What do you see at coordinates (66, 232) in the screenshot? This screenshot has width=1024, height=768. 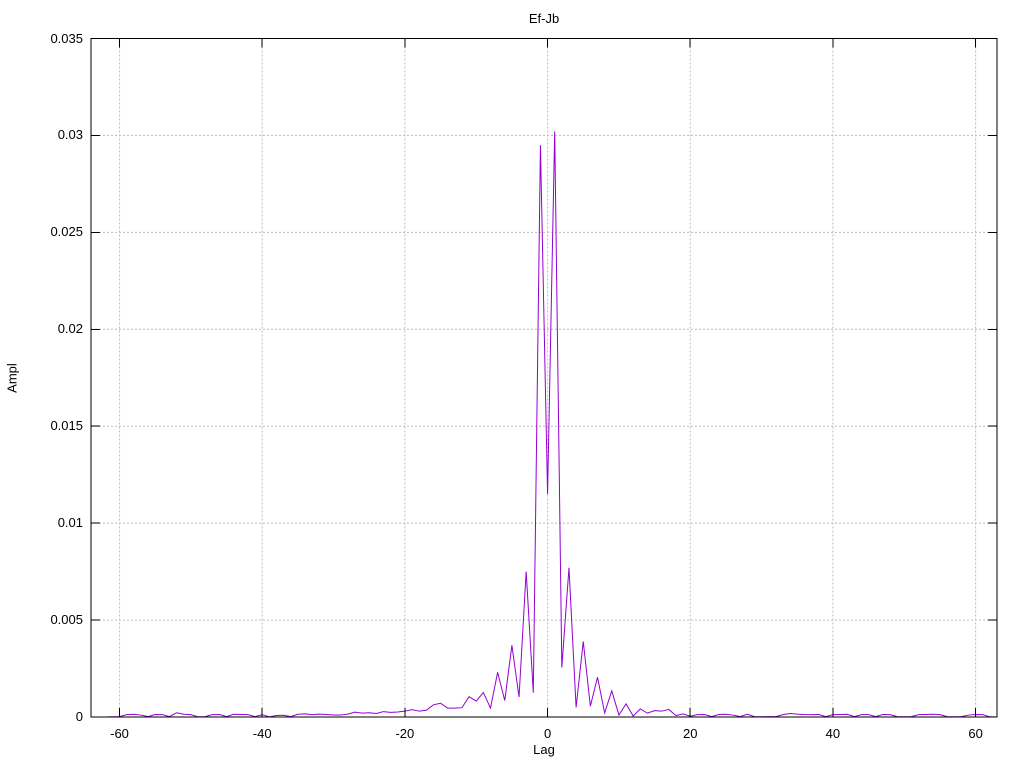 I see `y-tick-label: 0.025` at bounding box center [66, 232].